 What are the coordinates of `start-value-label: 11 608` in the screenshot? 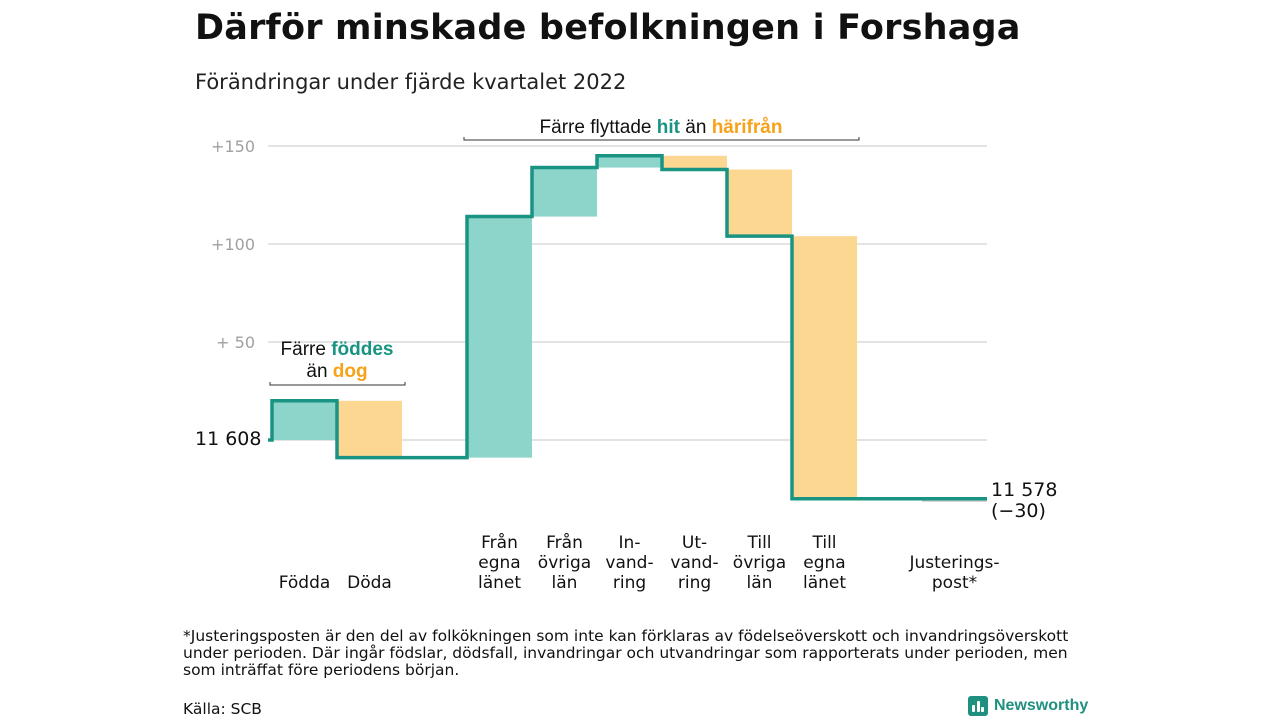 It's located at (228, 439).